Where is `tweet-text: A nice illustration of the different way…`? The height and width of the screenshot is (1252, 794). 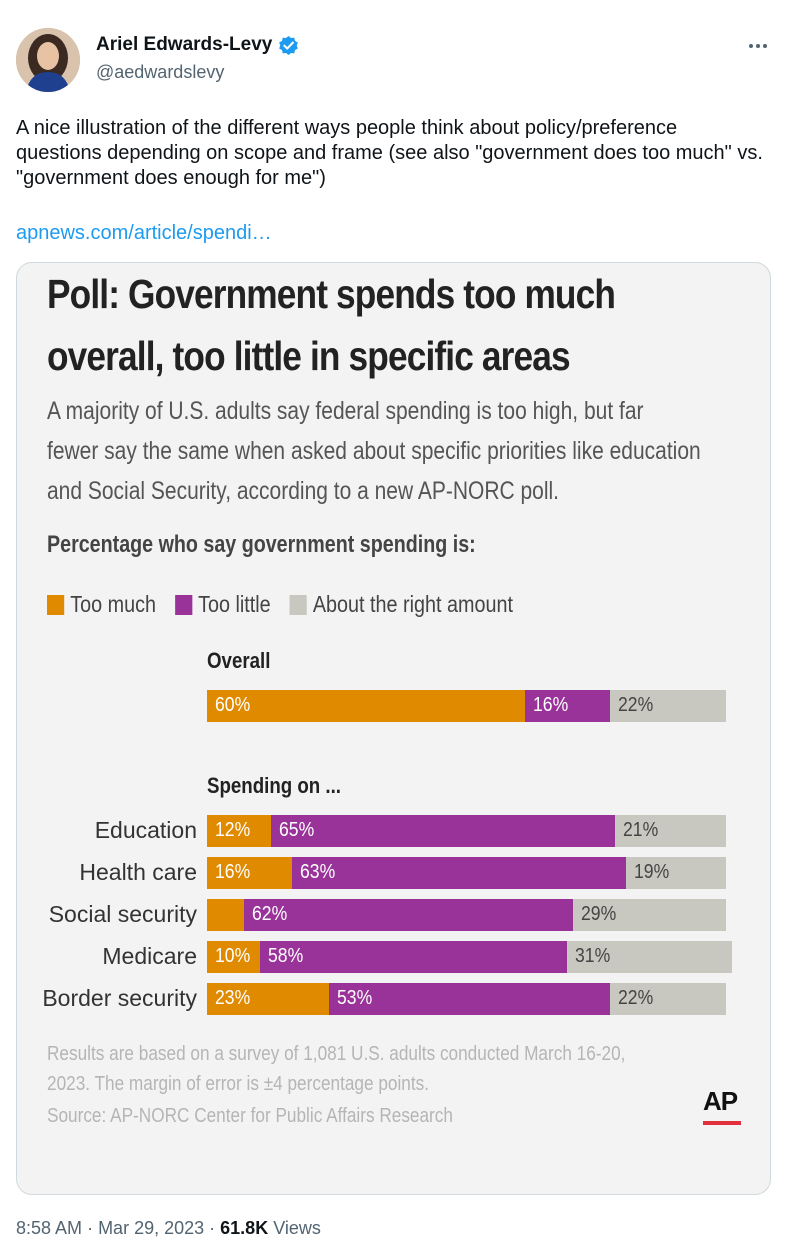 tweet-text: A nice illustration of the different way… is located at coordinates (389, 153).